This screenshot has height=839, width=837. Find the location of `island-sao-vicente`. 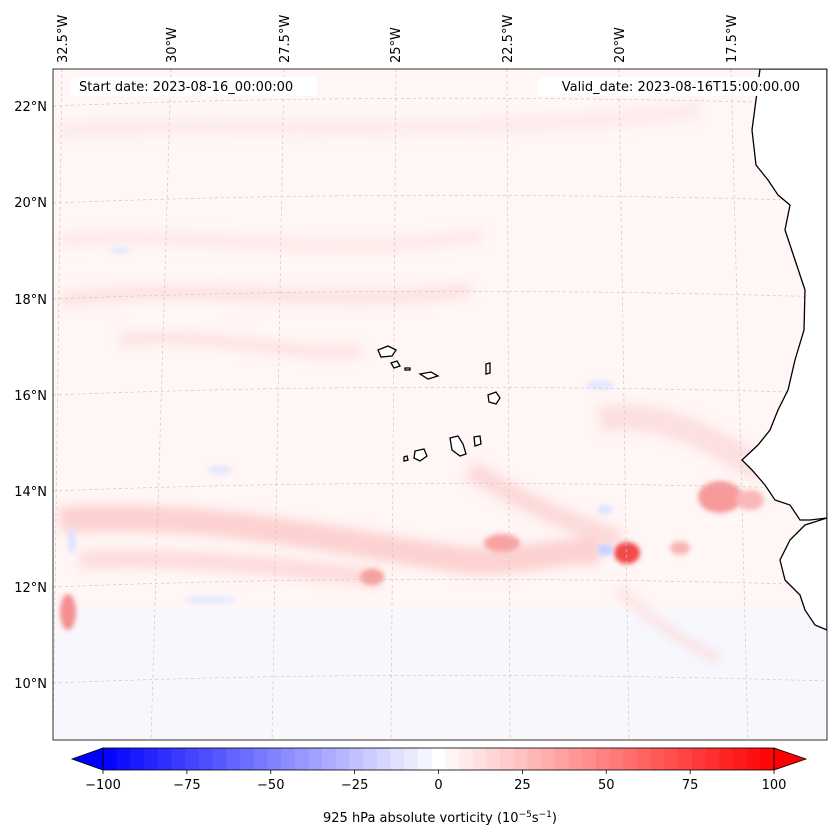

island-sao-vicente is located at coordinates (395, 364).